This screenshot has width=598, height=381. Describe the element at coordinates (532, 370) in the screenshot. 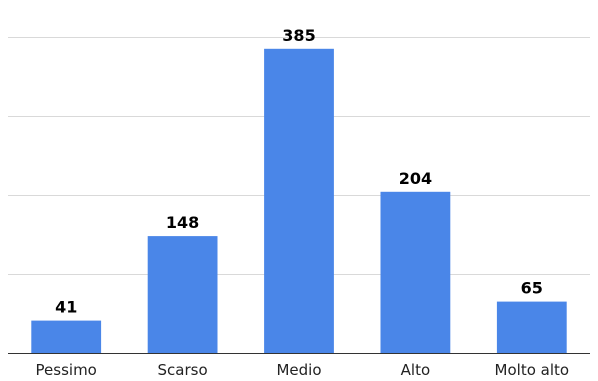

I see `x-tick-label-molto-alto: Molto alto` at that location.